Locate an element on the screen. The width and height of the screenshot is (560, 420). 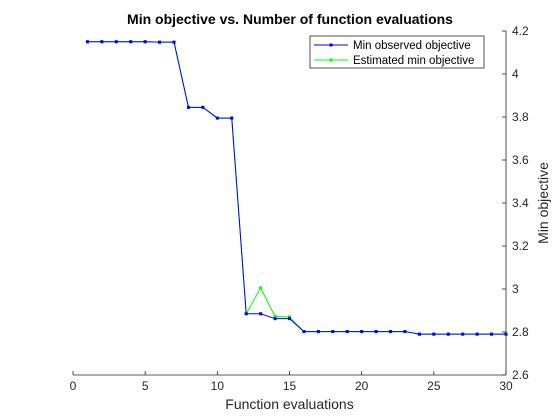
x-tick-label-5: 25 is located at coordinates (434, 386).